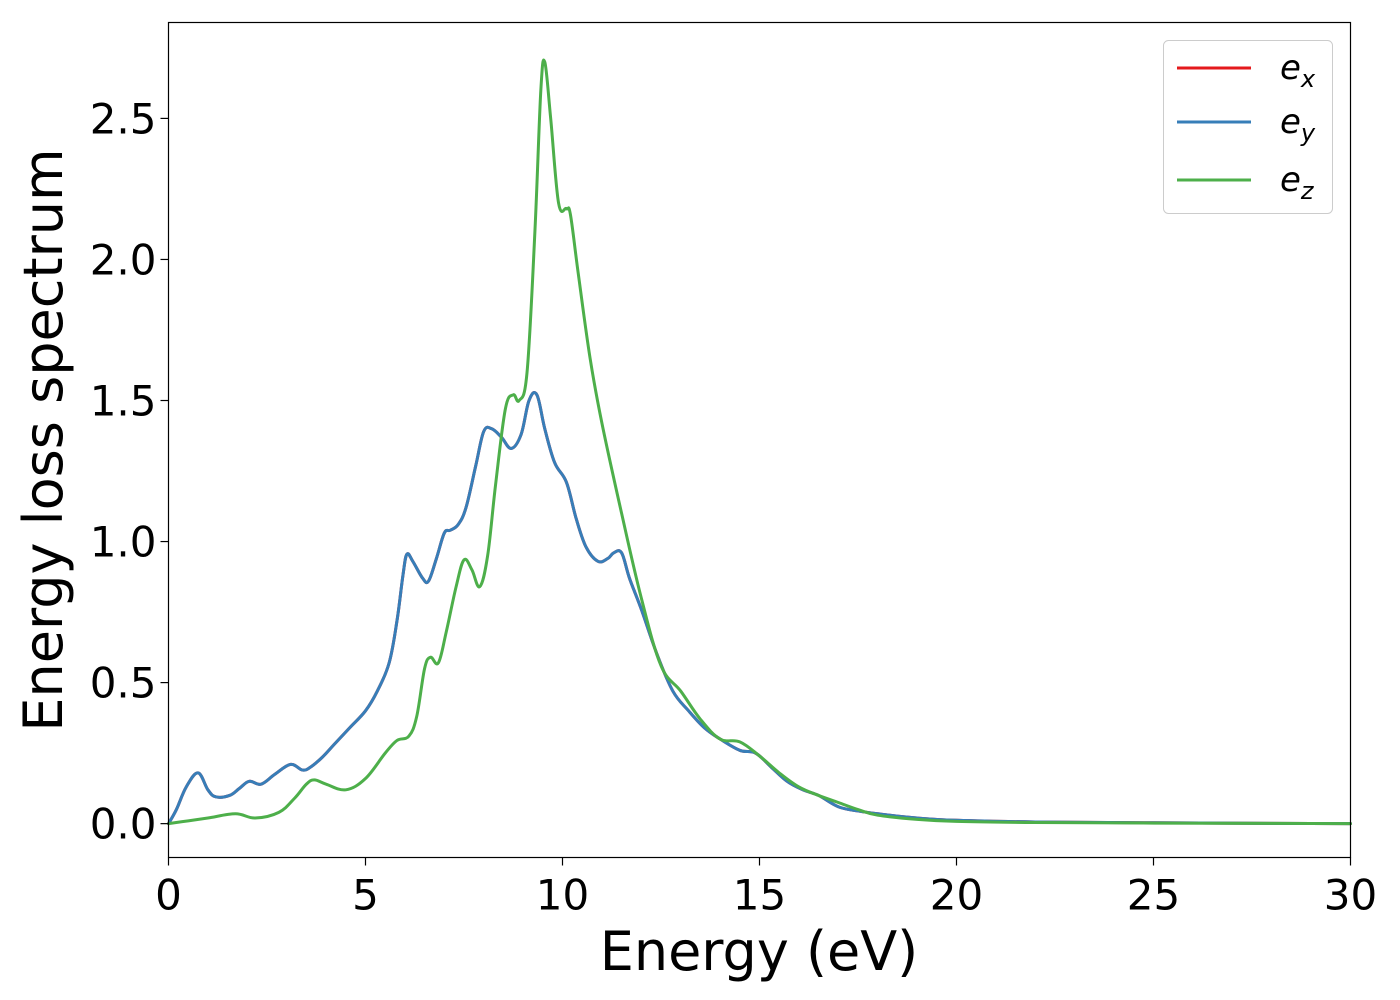 This screenshot has width=1400, height=1000. What do you see at coordinates (123, 542) in the screenshot?
I see `y-tick-label: 1.0` at bounding box center [123, 542].